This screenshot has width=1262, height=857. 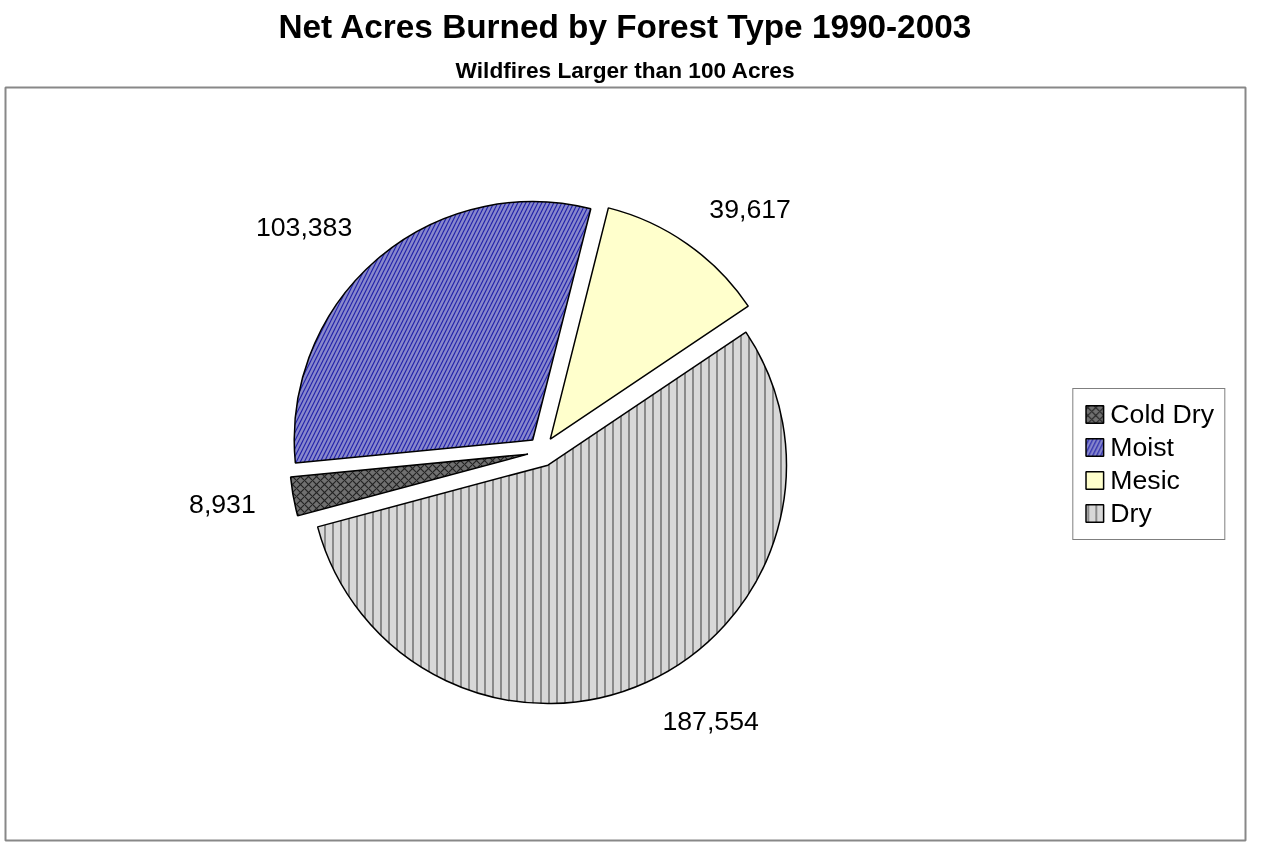 What do you see at coordinates (1131, 513) in the screenshot?
I see `legend-label: Dry` at bounding box center [1131, 513].